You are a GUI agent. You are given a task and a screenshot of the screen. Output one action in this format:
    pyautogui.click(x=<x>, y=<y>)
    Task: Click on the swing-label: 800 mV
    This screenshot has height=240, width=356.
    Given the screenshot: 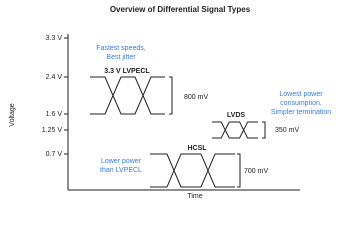 What is the action you would take?
    pyautogui.click(x=196, y=97)
    